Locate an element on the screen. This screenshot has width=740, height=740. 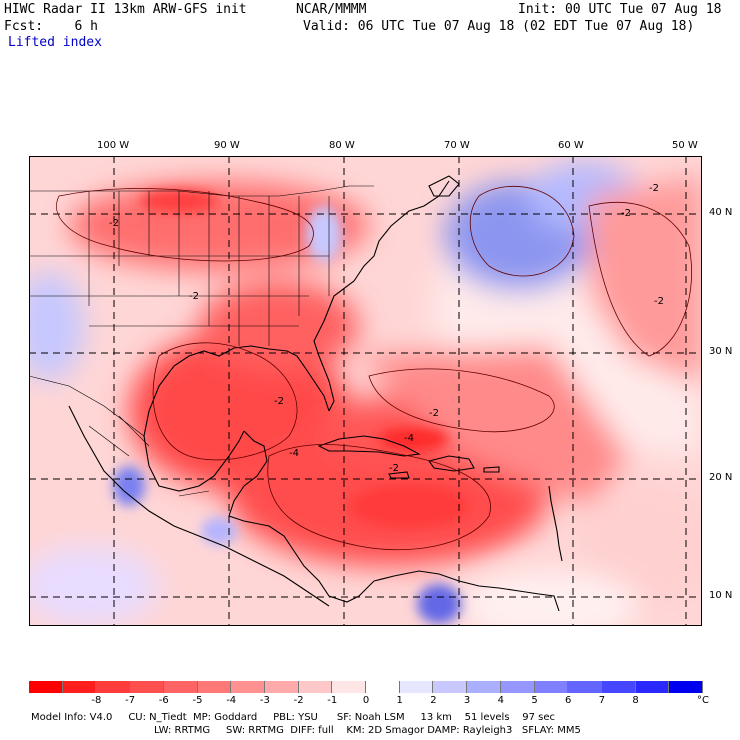
field-blob-east-red is located at coordinates (645, 281).